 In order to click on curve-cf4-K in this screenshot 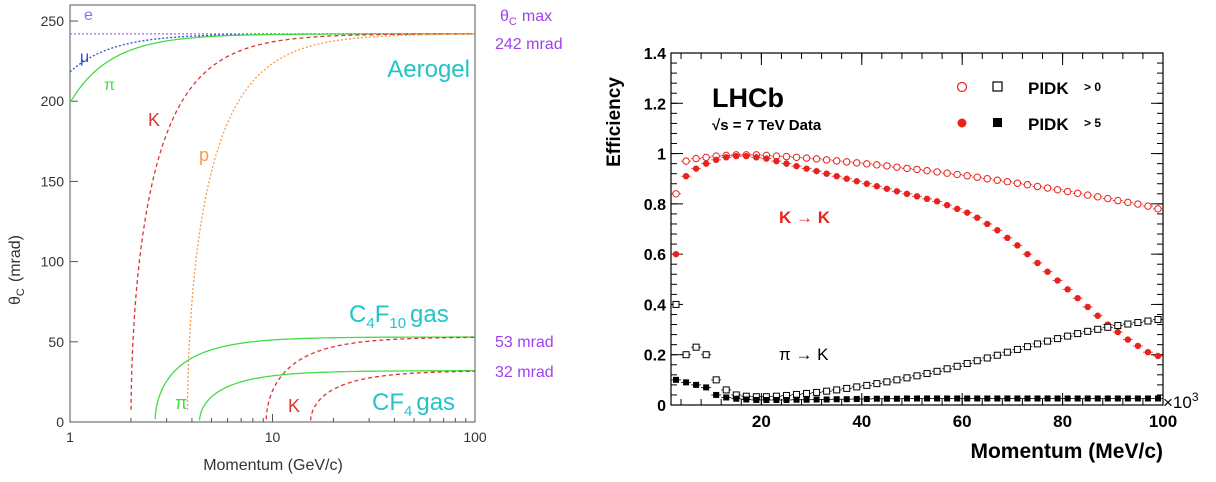, I will do `click(392, 395)`.